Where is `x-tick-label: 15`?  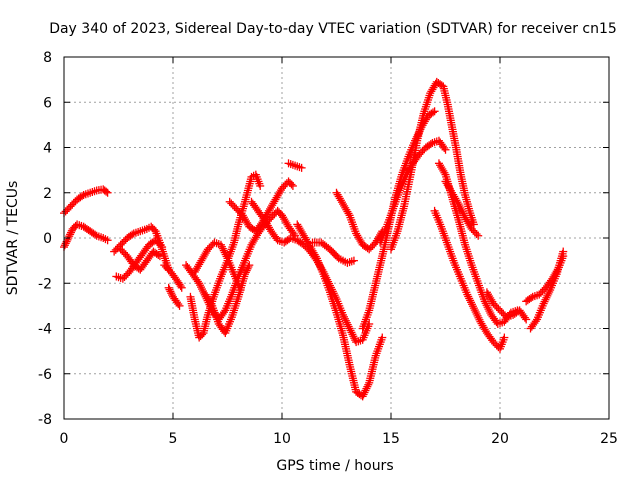
x-tick-label: 15 is located at coordinates (391, 439).